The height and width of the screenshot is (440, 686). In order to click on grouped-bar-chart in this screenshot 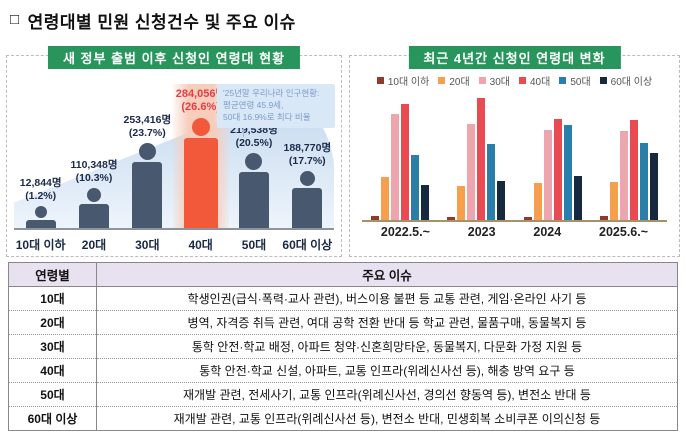, I will do `click(514, 160)`.